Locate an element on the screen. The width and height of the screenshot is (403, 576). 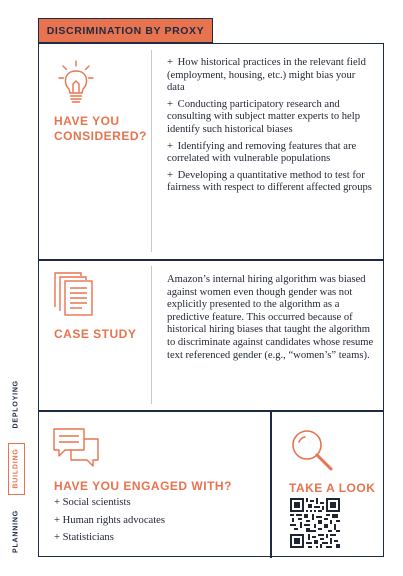
qr-code-icon is located at coordinates (315, 523).